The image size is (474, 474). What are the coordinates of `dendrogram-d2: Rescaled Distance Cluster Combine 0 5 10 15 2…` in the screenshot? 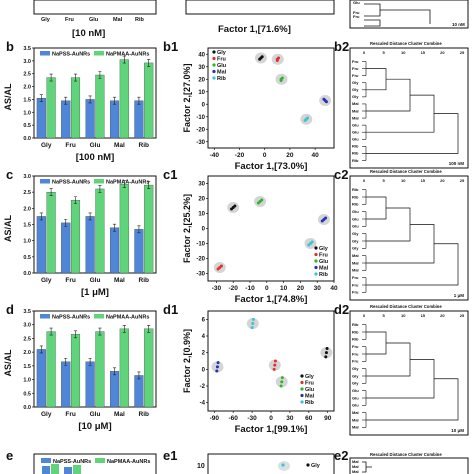 It's located at (409, 370).